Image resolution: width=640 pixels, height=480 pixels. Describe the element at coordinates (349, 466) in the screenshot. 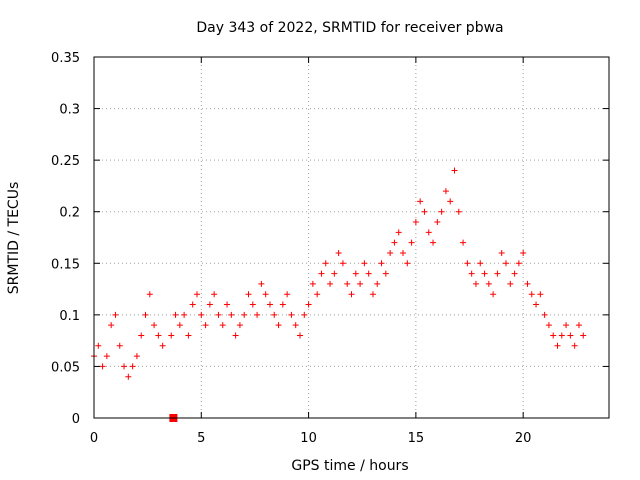

I see `x-axis-label: GPS time / hours` at that location.